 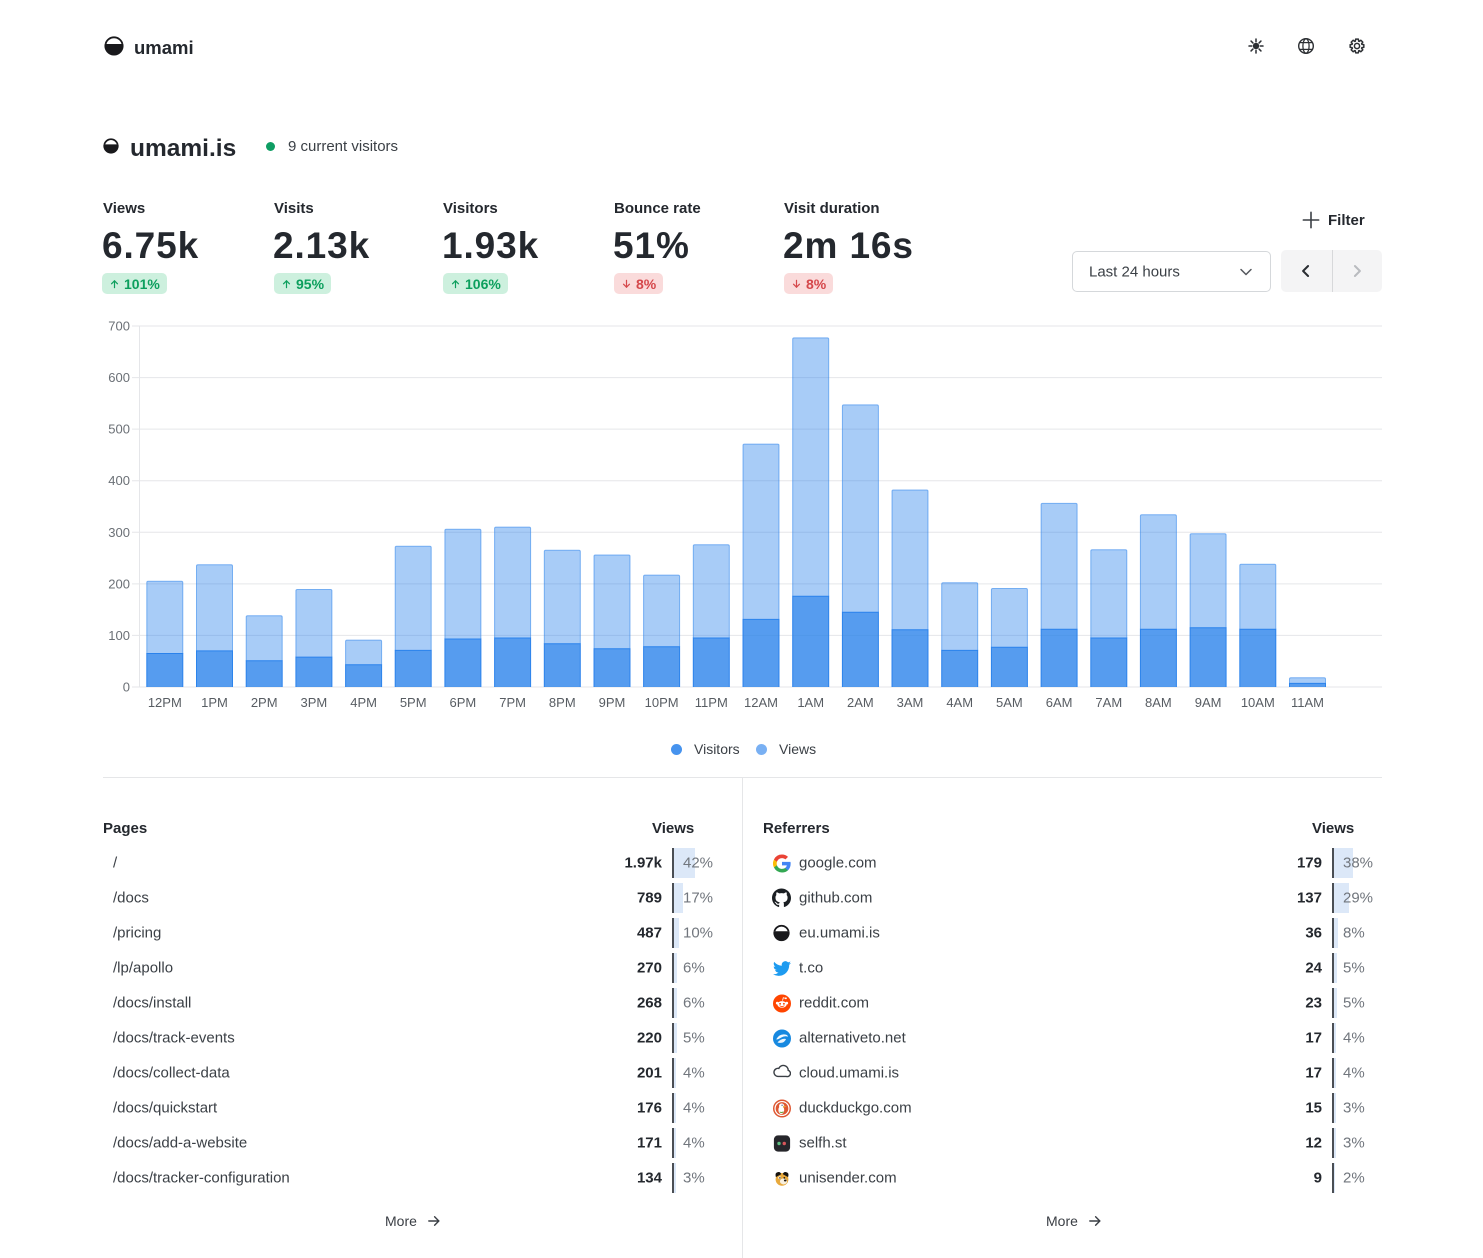 I want to click on svg-text: 2PM, so click(x=264, y=702).